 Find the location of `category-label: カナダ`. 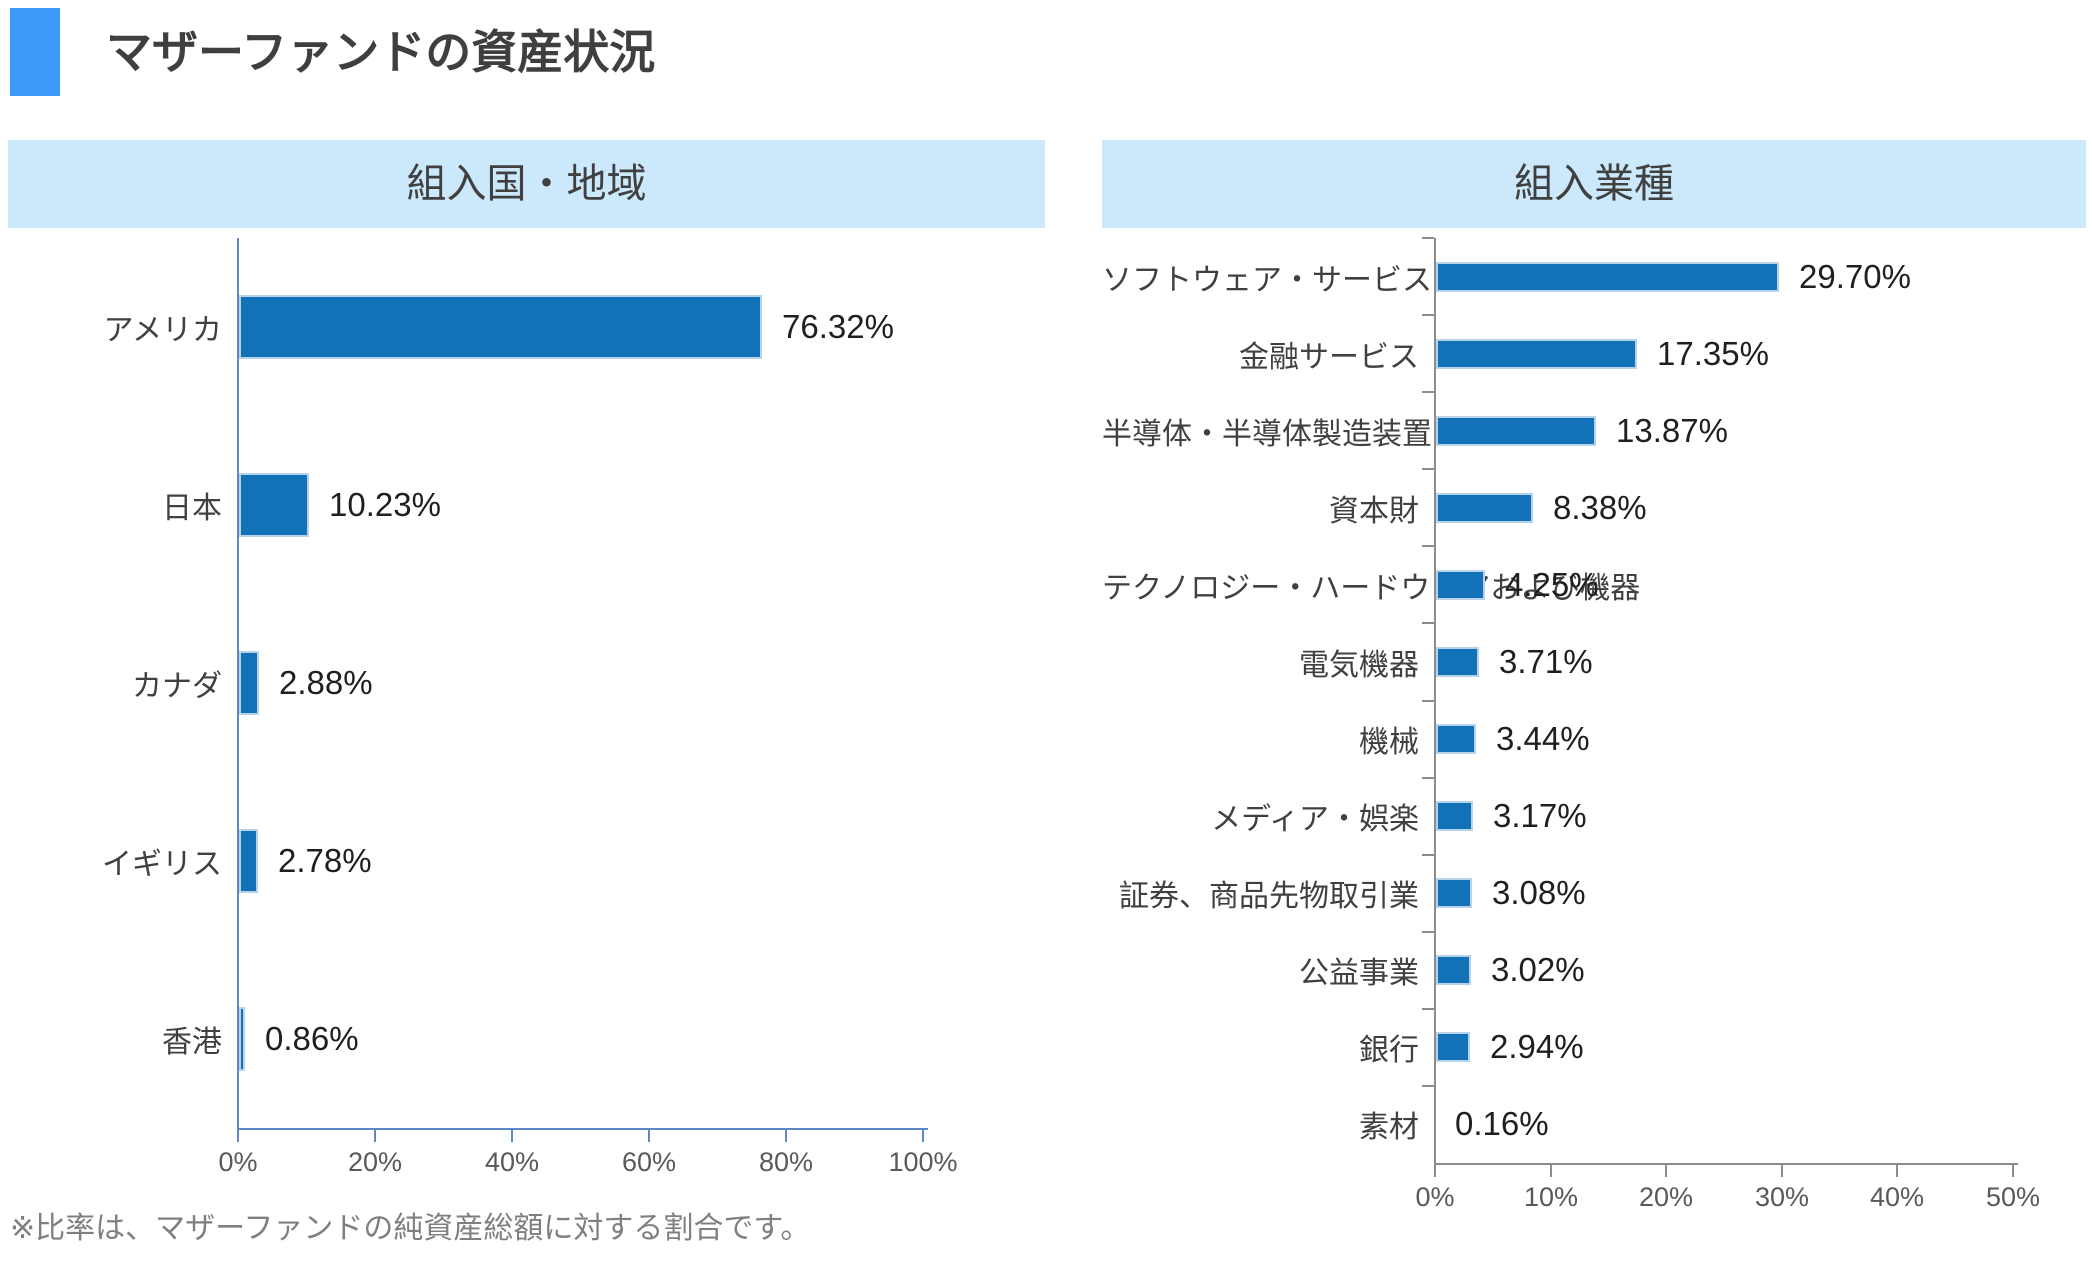

category-label: カナダ is located at coordinates (177, 686).